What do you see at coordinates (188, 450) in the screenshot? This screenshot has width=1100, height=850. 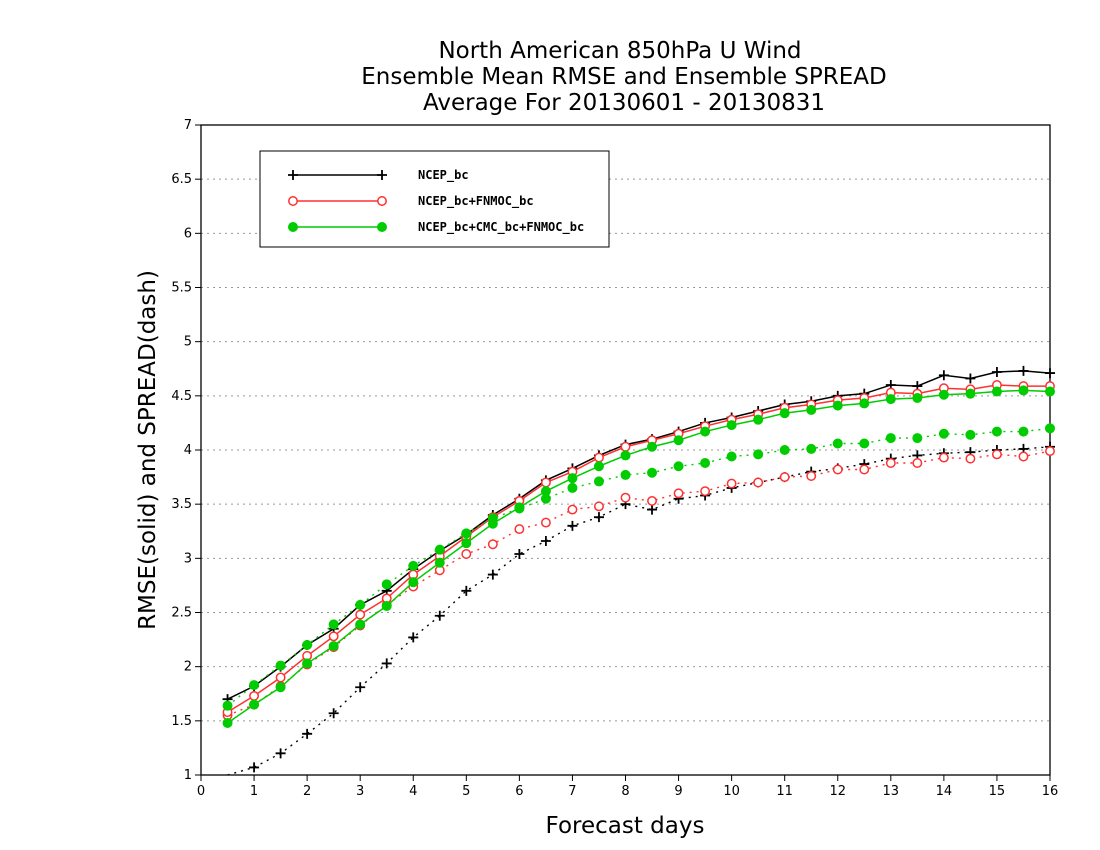 I see `y-tick-label: 4` at bounding box center [188, 450].